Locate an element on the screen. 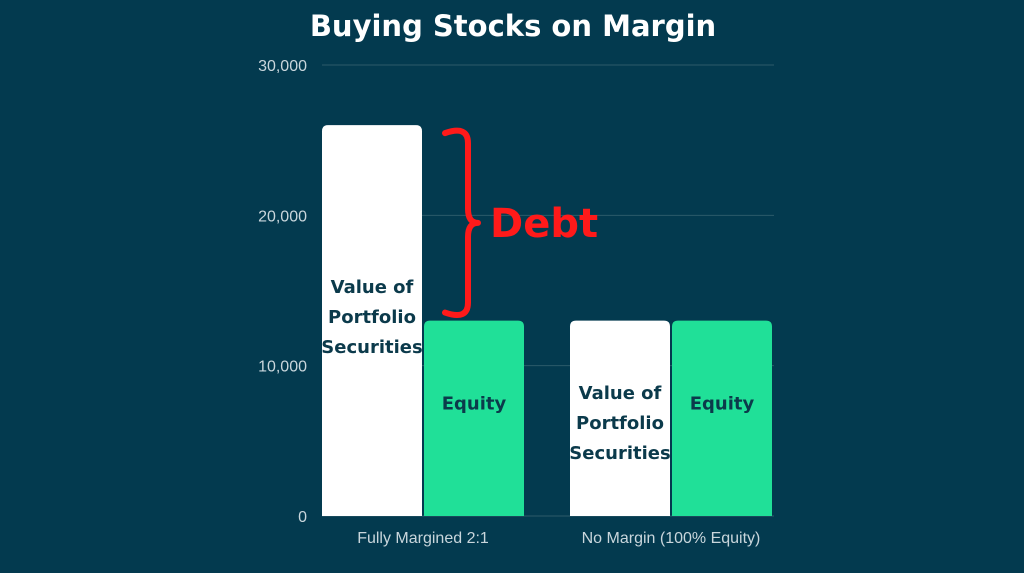 The image size is (1024, 573). chart-title: Buying Stocks on Margin is located at coordinates (513, 26).